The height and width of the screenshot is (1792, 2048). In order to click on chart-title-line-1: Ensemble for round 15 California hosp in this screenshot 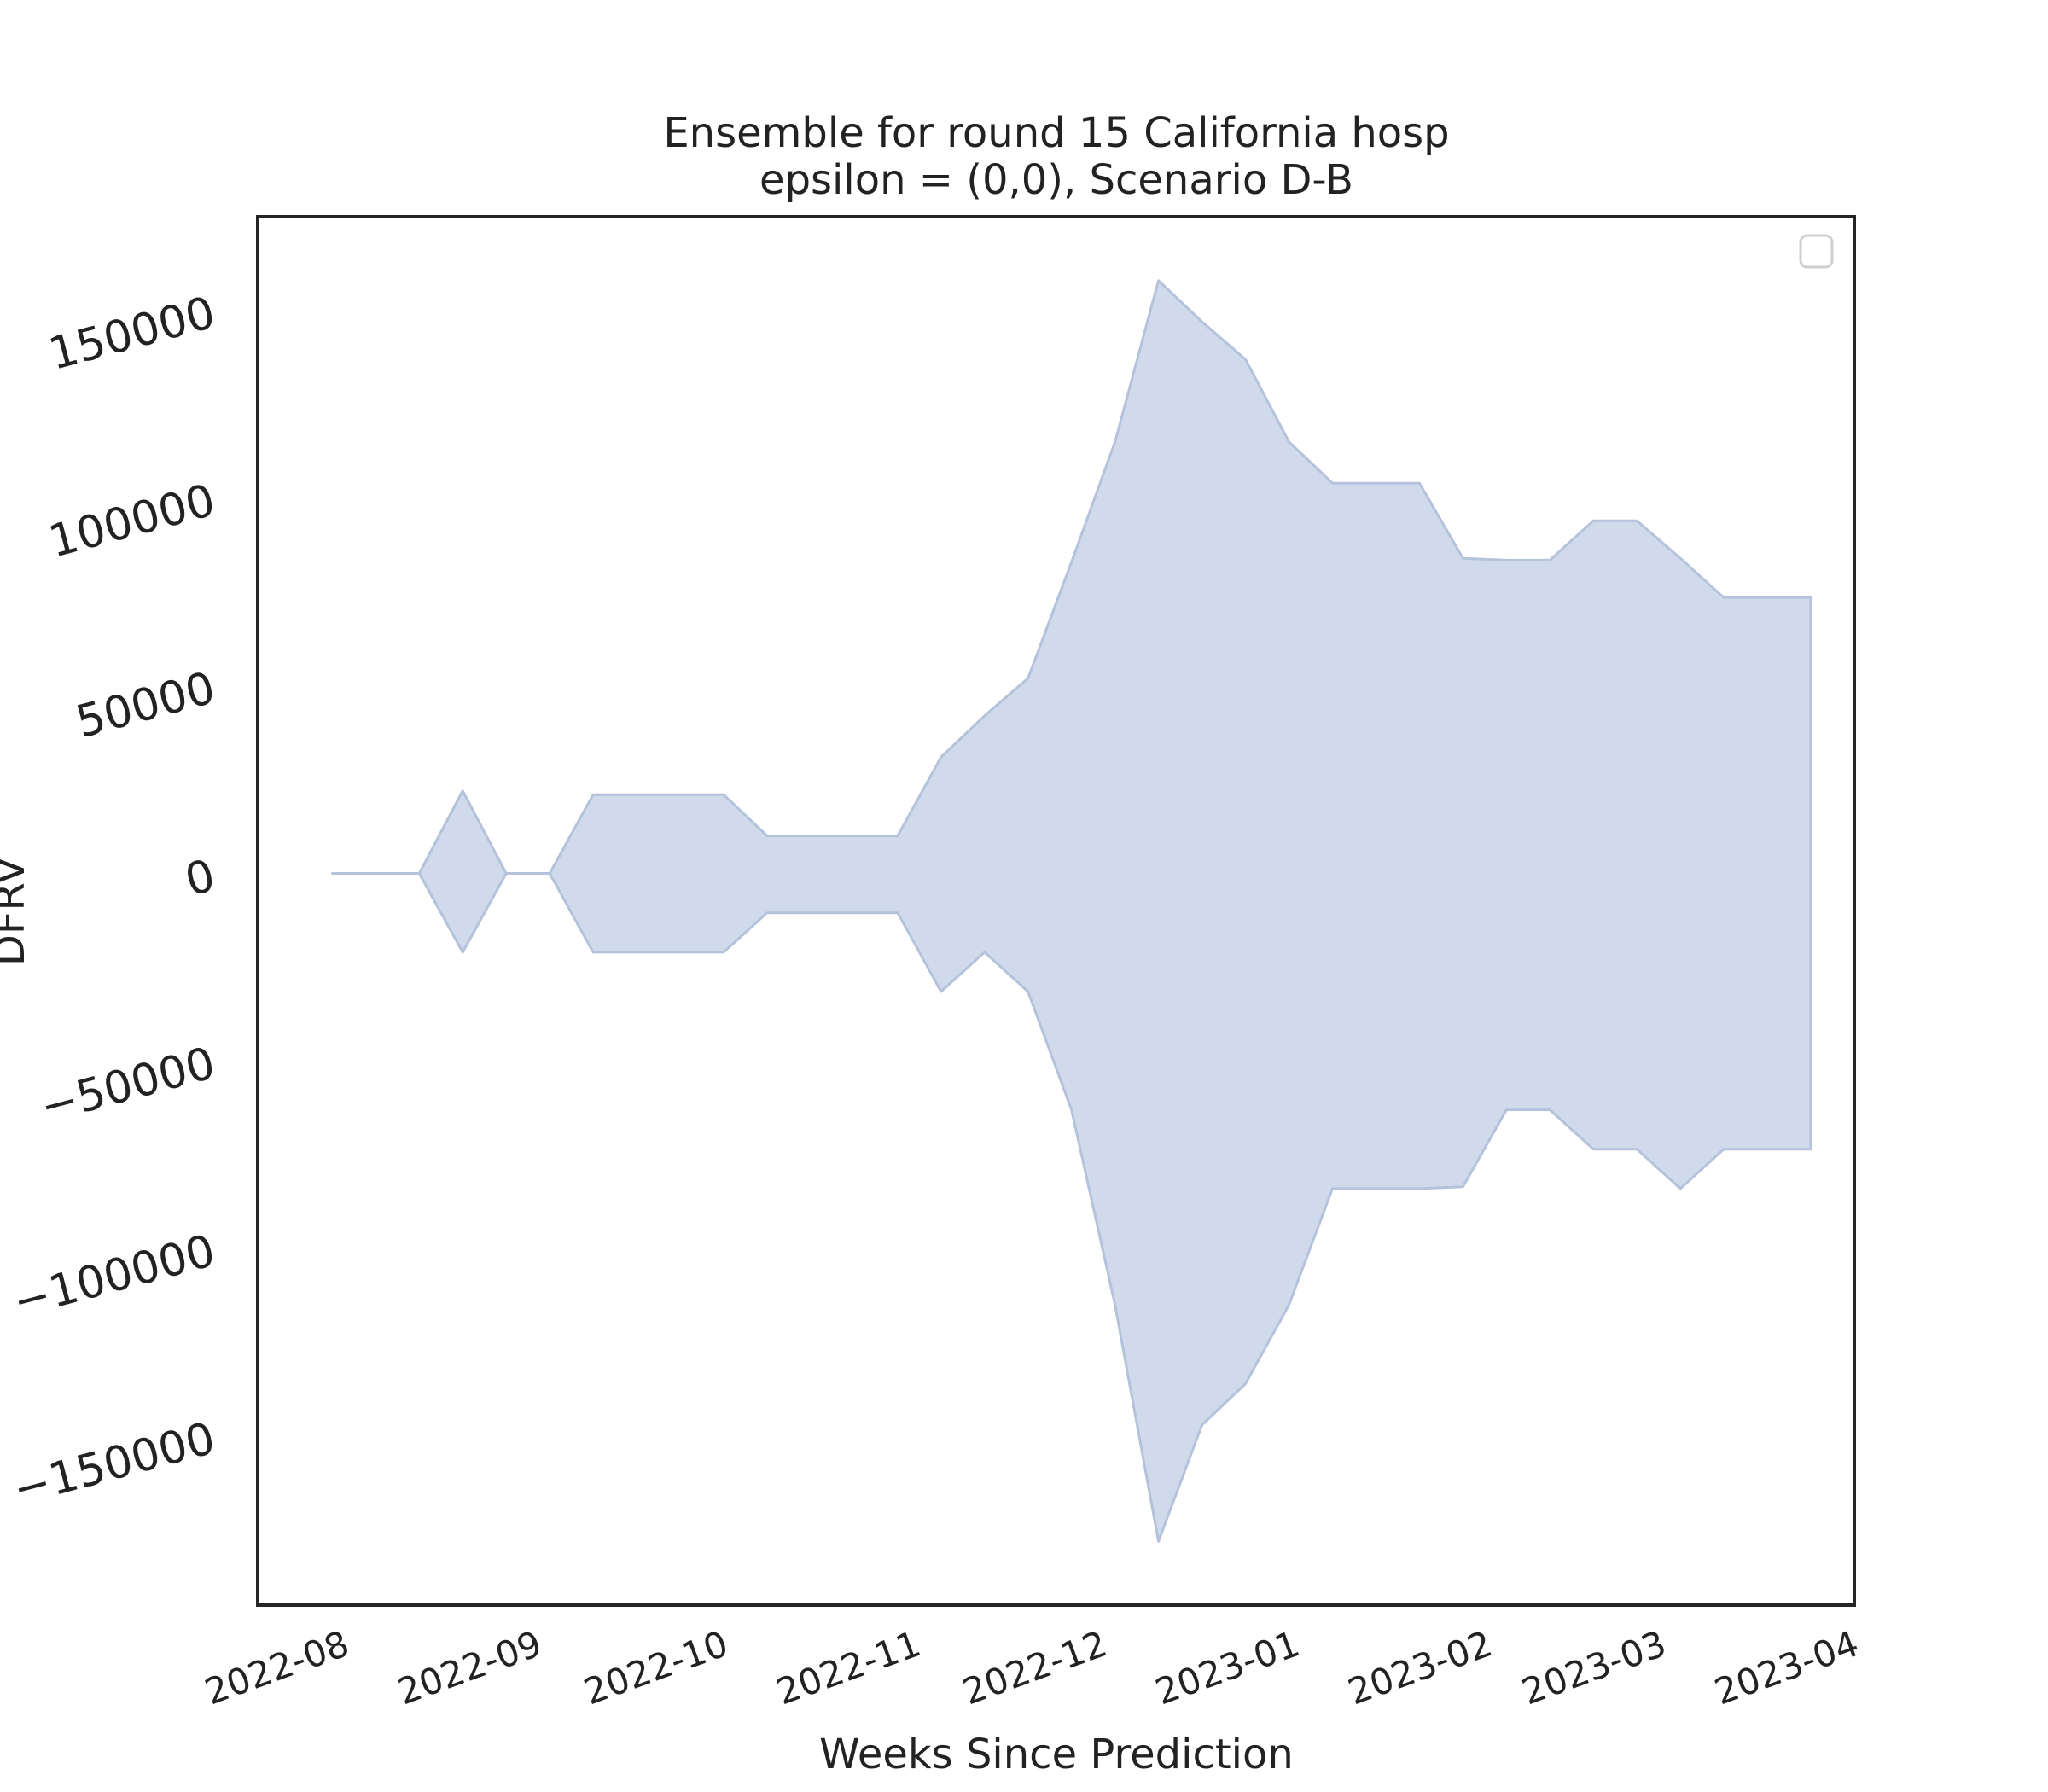, I will do `click(1056, 133)`.